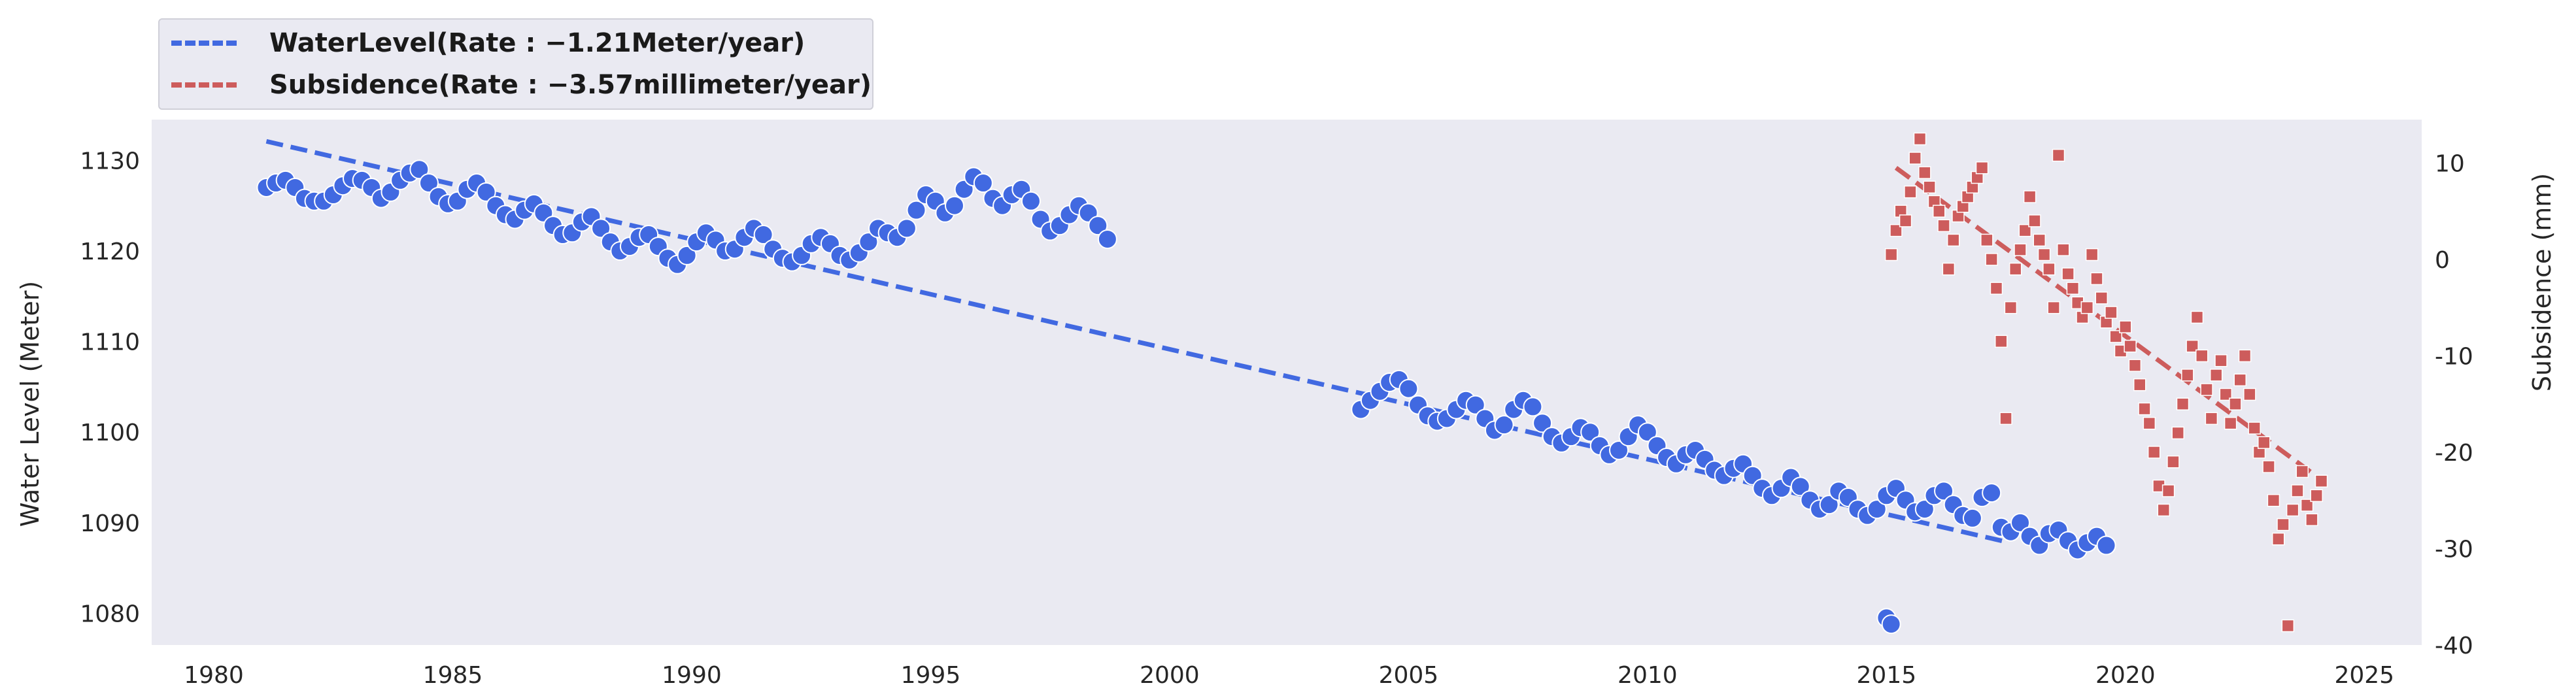 Image resolution: width=2576 pixels, height=696 pixels. Describe the element at coordinates (692, 675) in the screenshot. I see `x-tick-label: 1990` at that location.